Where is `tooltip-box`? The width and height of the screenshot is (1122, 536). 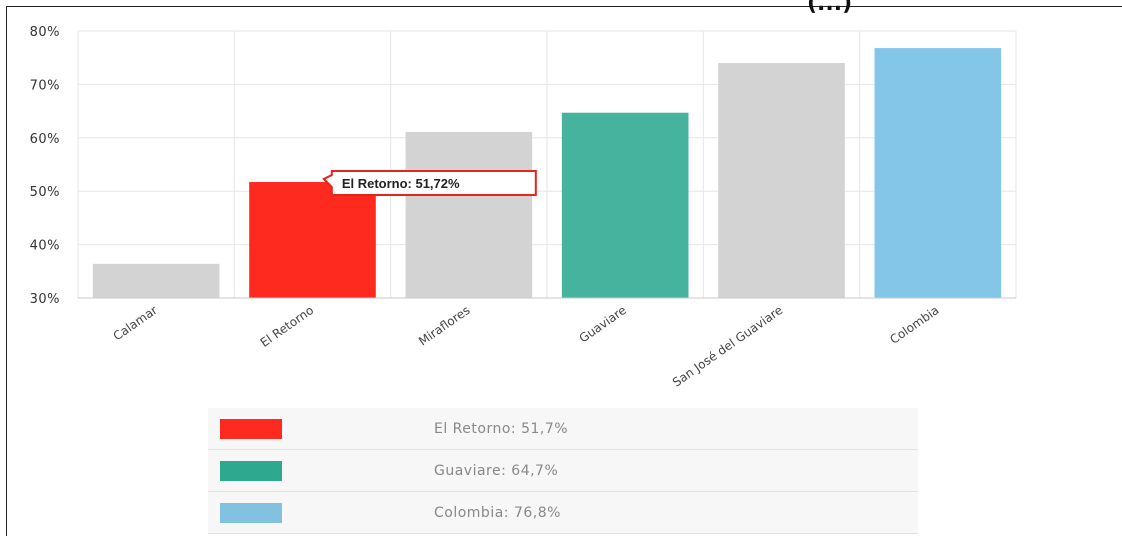 tooltip-box is located at coordinates (429, 183).